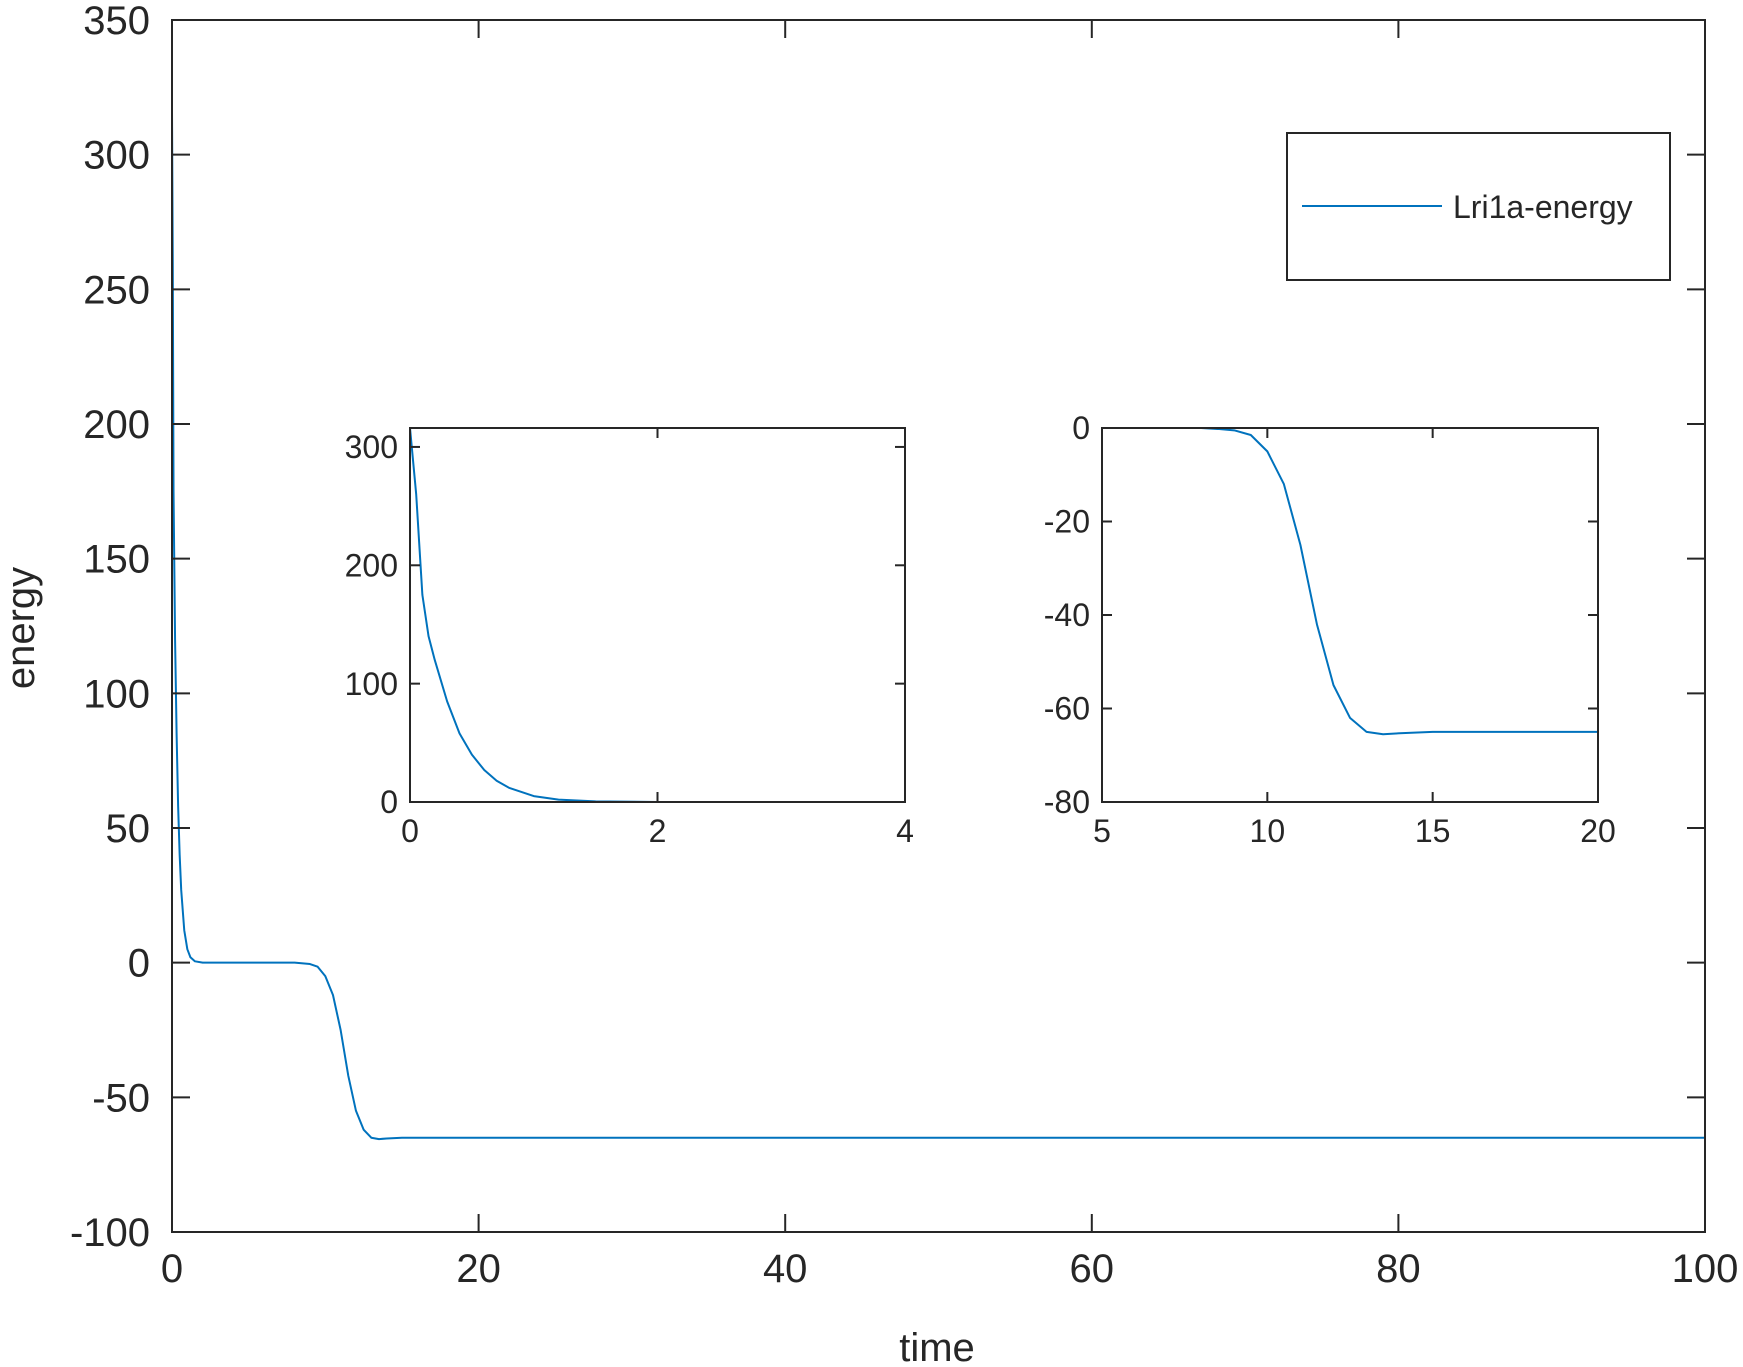  I want to click on y-tick-label: 250, so click(116, 290).